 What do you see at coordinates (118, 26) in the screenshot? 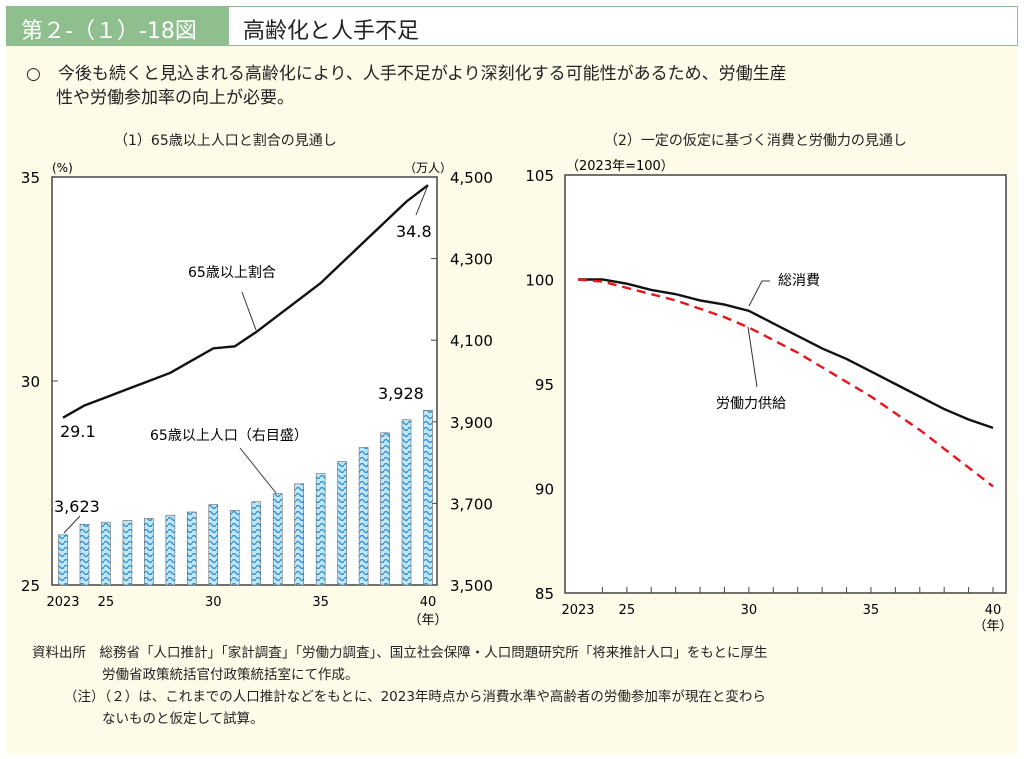
I see `figure-number: 第２-（１）-18図` at bounding box center [118, 26].